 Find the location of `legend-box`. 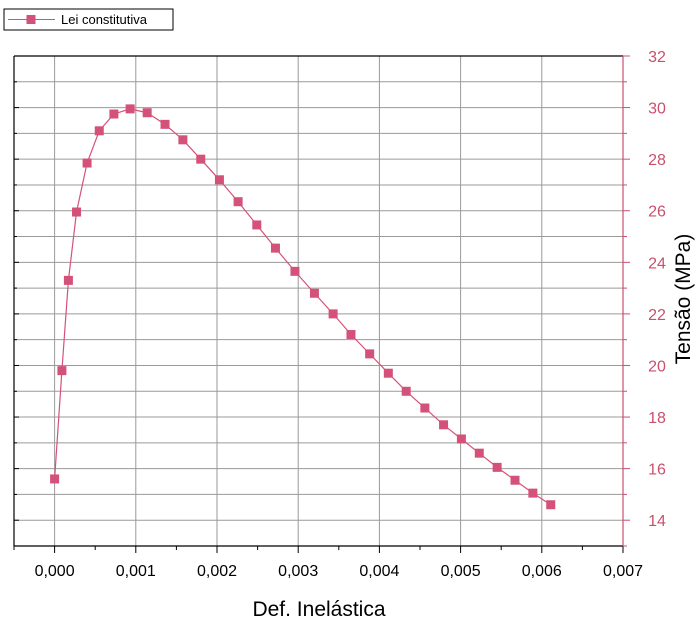

legend-box is located at coordinates (88, 19).